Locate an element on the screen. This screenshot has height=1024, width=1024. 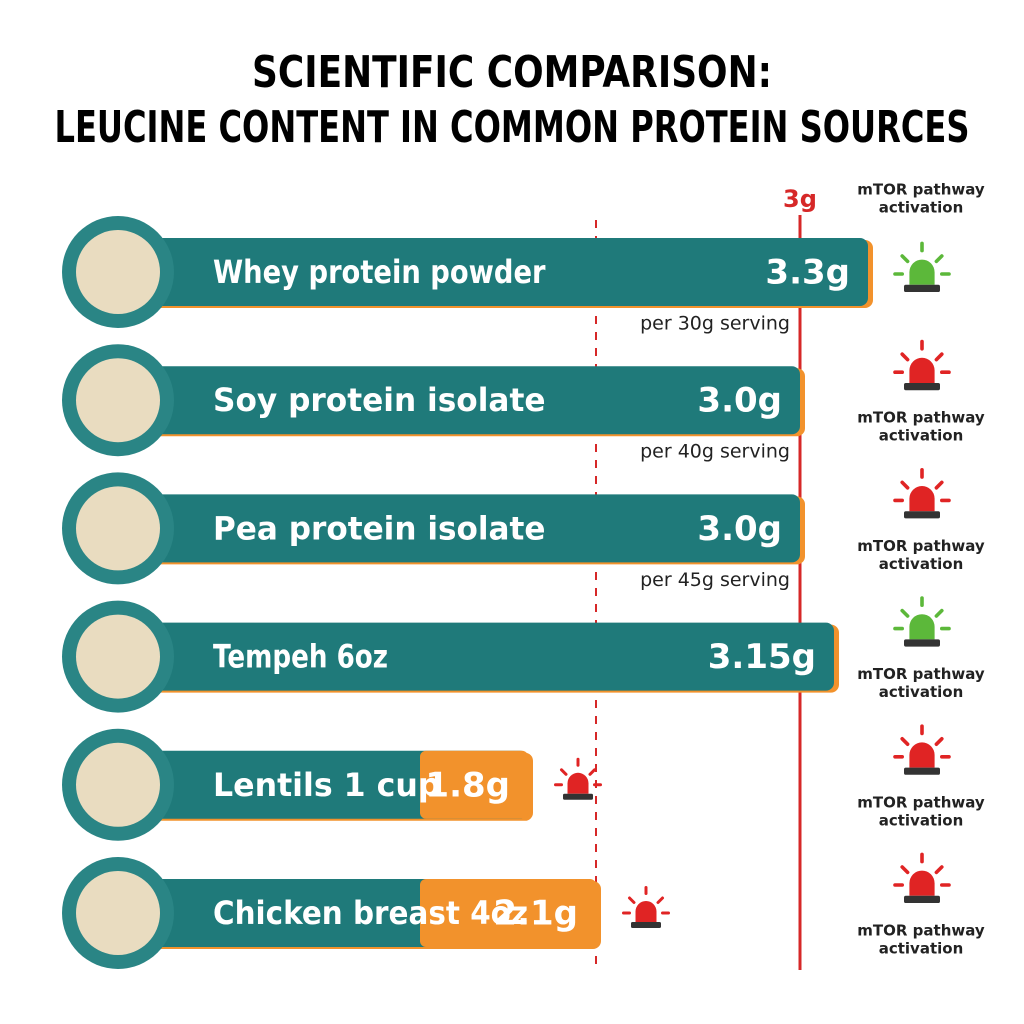
value-label: 3.15g is located at coordinates (762, 657).